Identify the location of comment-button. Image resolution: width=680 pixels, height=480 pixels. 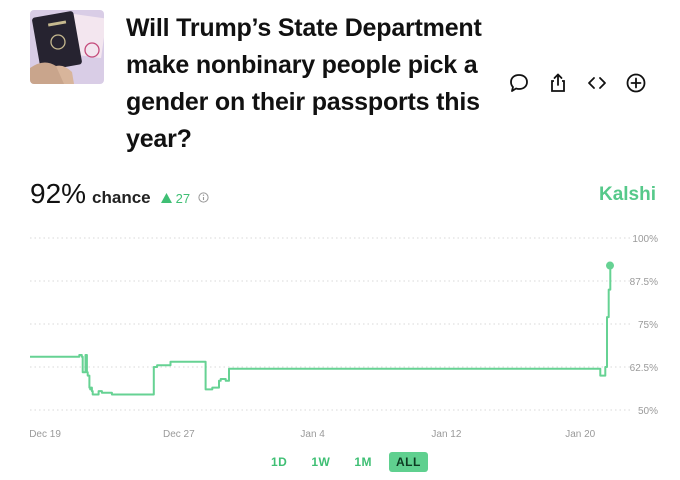
(519, 83).